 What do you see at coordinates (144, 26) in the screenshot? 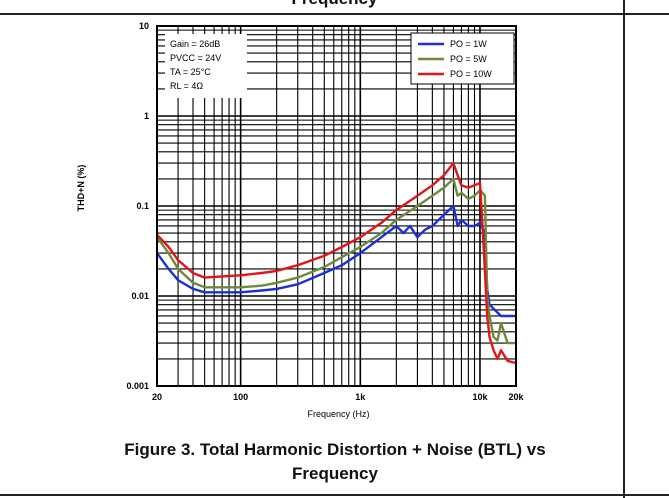
I see `y-tick-label: 10` at bounding box center [144, 26].